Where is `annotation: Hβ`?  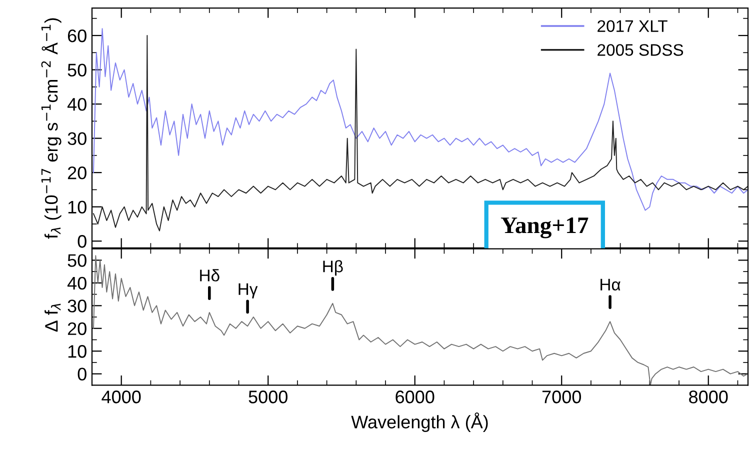
annotation: Hβ is located at coordinates (333, 268).